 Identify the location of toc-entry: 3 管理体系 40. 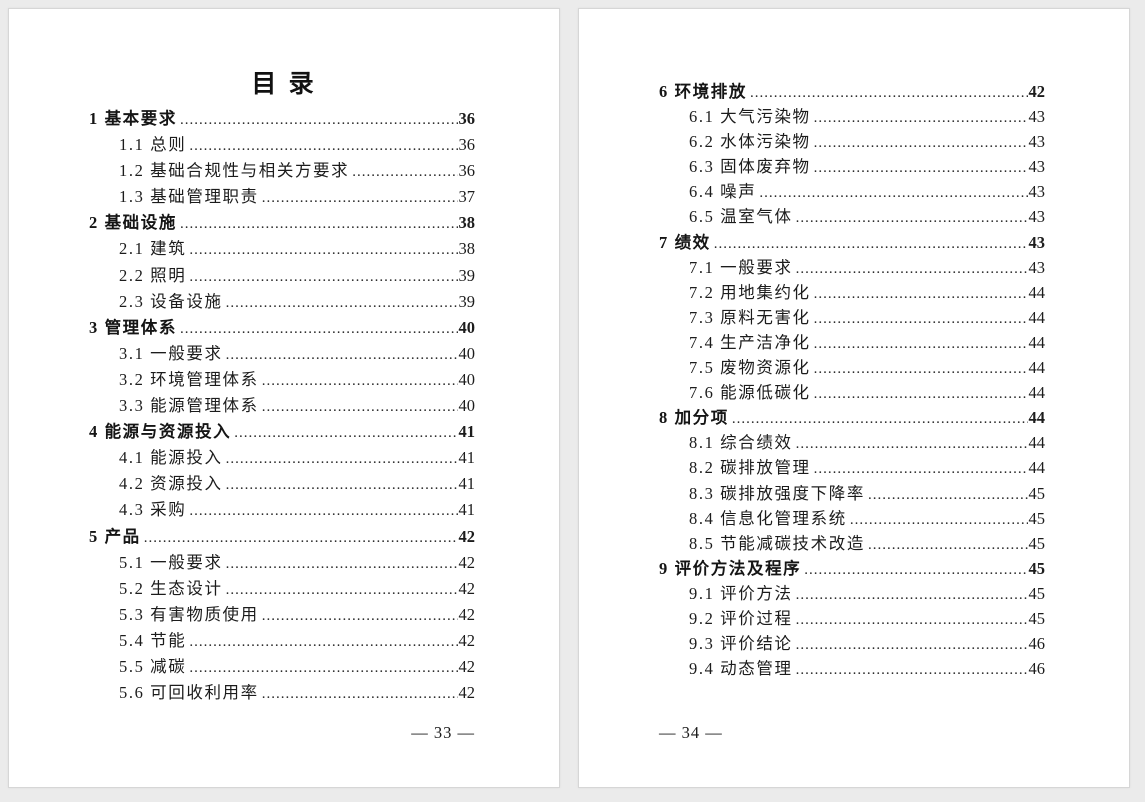
(282, 327).